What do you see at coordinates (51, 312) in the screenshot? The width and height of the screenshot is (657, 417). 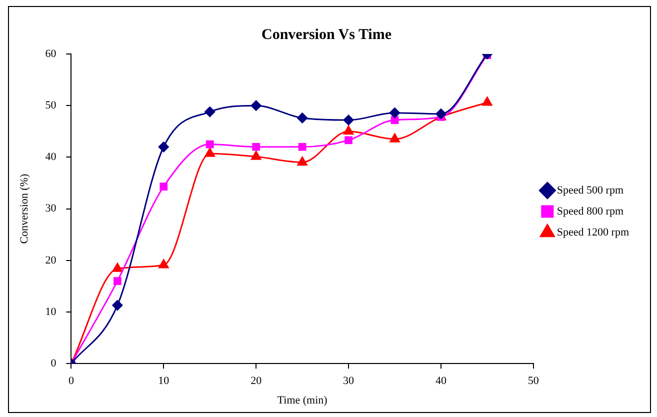 I see `y-tick-label: 10` at bounding box center [51, 312].